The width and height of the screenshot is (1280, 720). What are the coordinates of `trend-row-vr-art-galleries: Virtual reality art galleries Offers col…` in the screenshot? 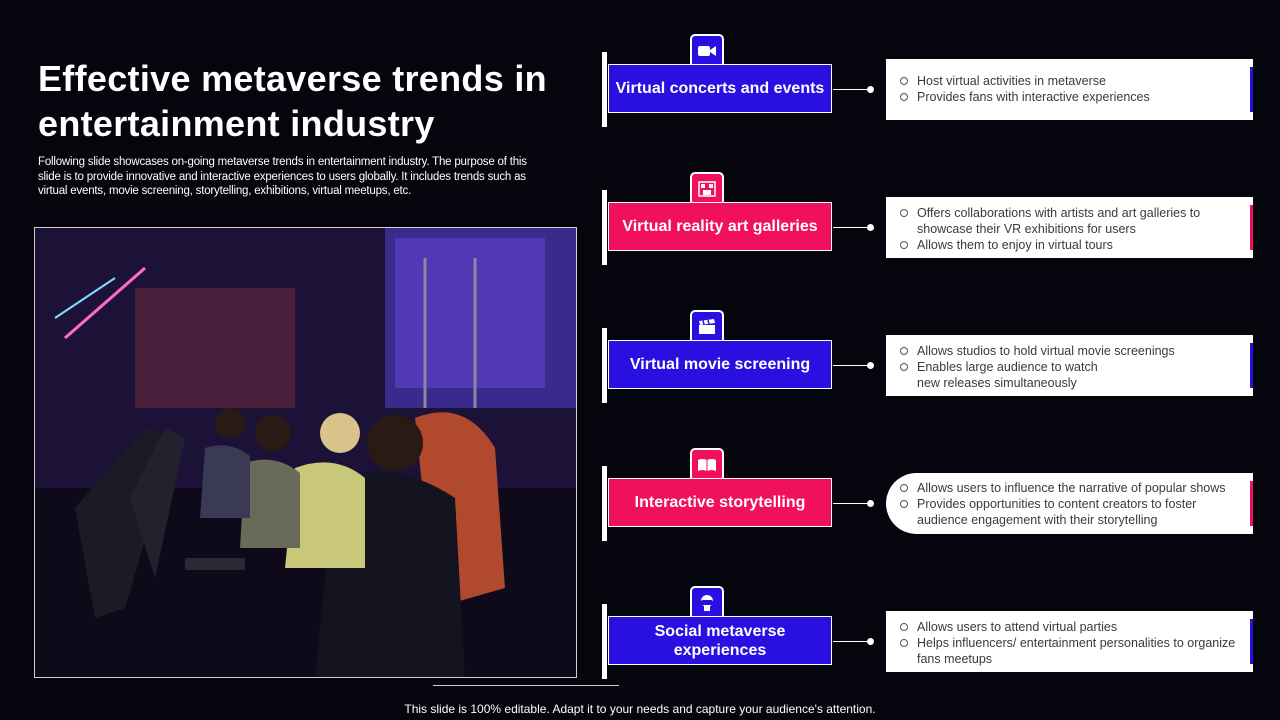 It's located at (930, 222).